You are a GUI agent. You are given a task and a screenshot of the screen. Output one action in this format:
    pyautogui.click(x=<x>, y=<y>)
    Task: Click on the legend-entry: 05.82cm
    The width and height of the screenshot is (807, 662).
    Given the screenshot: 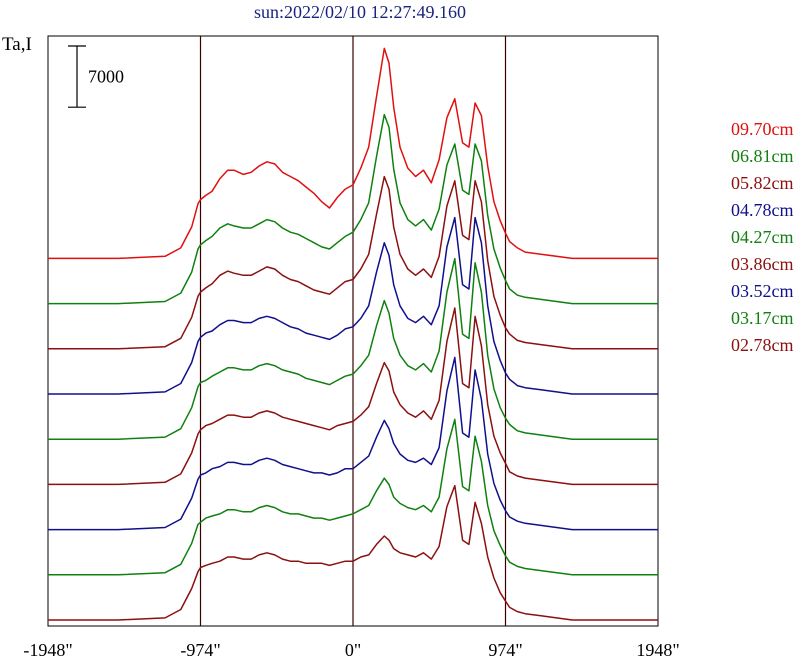 What is the action you would take?
    pyautogui.click(x=762, y=183)
    